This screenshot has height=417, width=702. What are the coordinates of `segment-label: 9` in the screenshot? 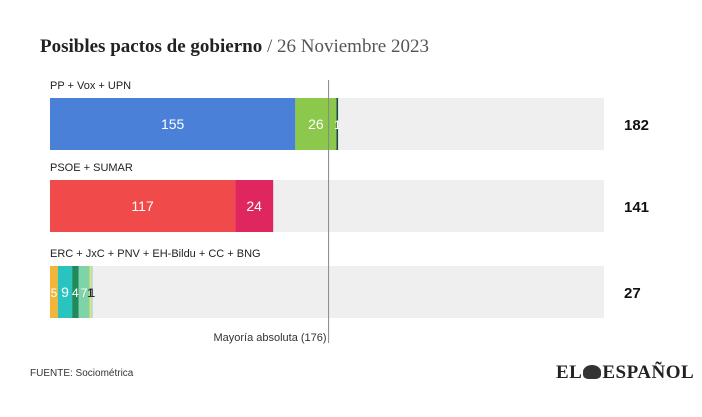 It's located at (65, 292).